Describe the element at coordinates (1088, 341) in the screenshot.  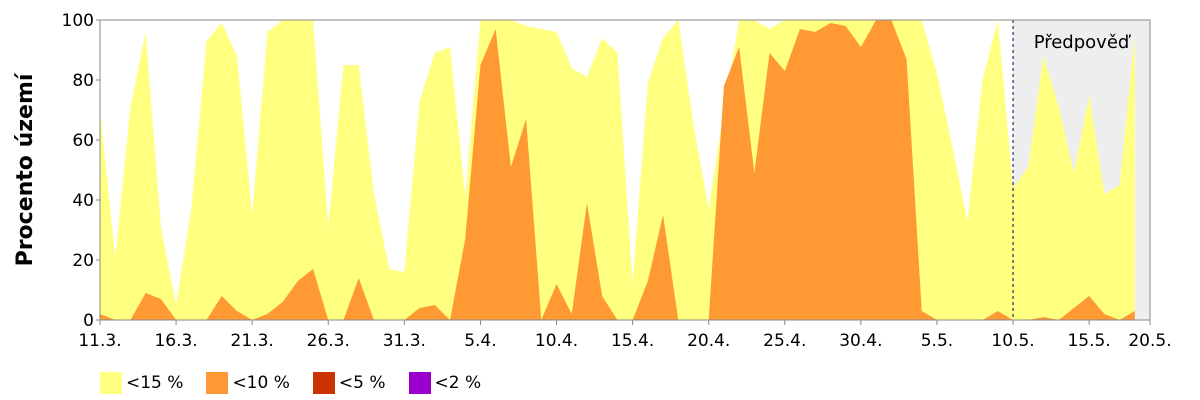
I see `x-tick-label: 15.5.` at that location.